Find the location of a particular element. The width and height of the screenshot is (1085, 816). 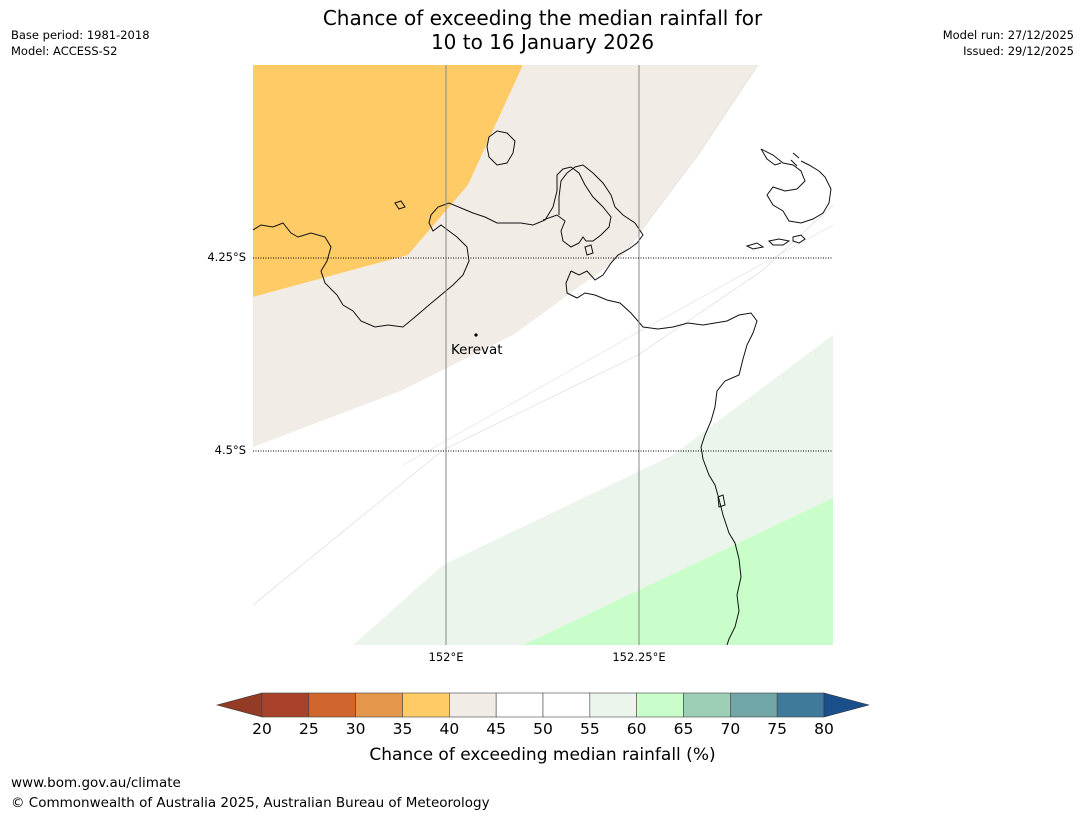

colorbar-tick-label: 70 is located at coordinates (730, 729).